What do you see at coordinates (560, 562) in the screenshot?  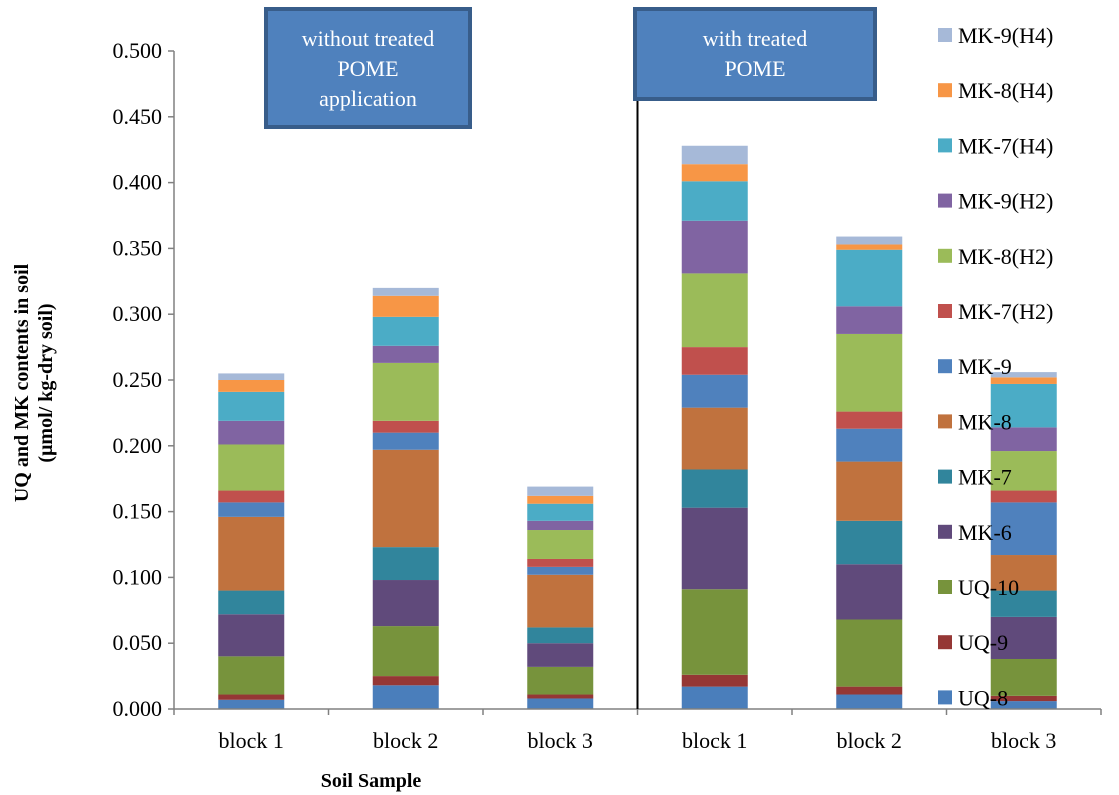 I see `bar-segment-mk-7-h2--3` at bounding box center [560, 562].